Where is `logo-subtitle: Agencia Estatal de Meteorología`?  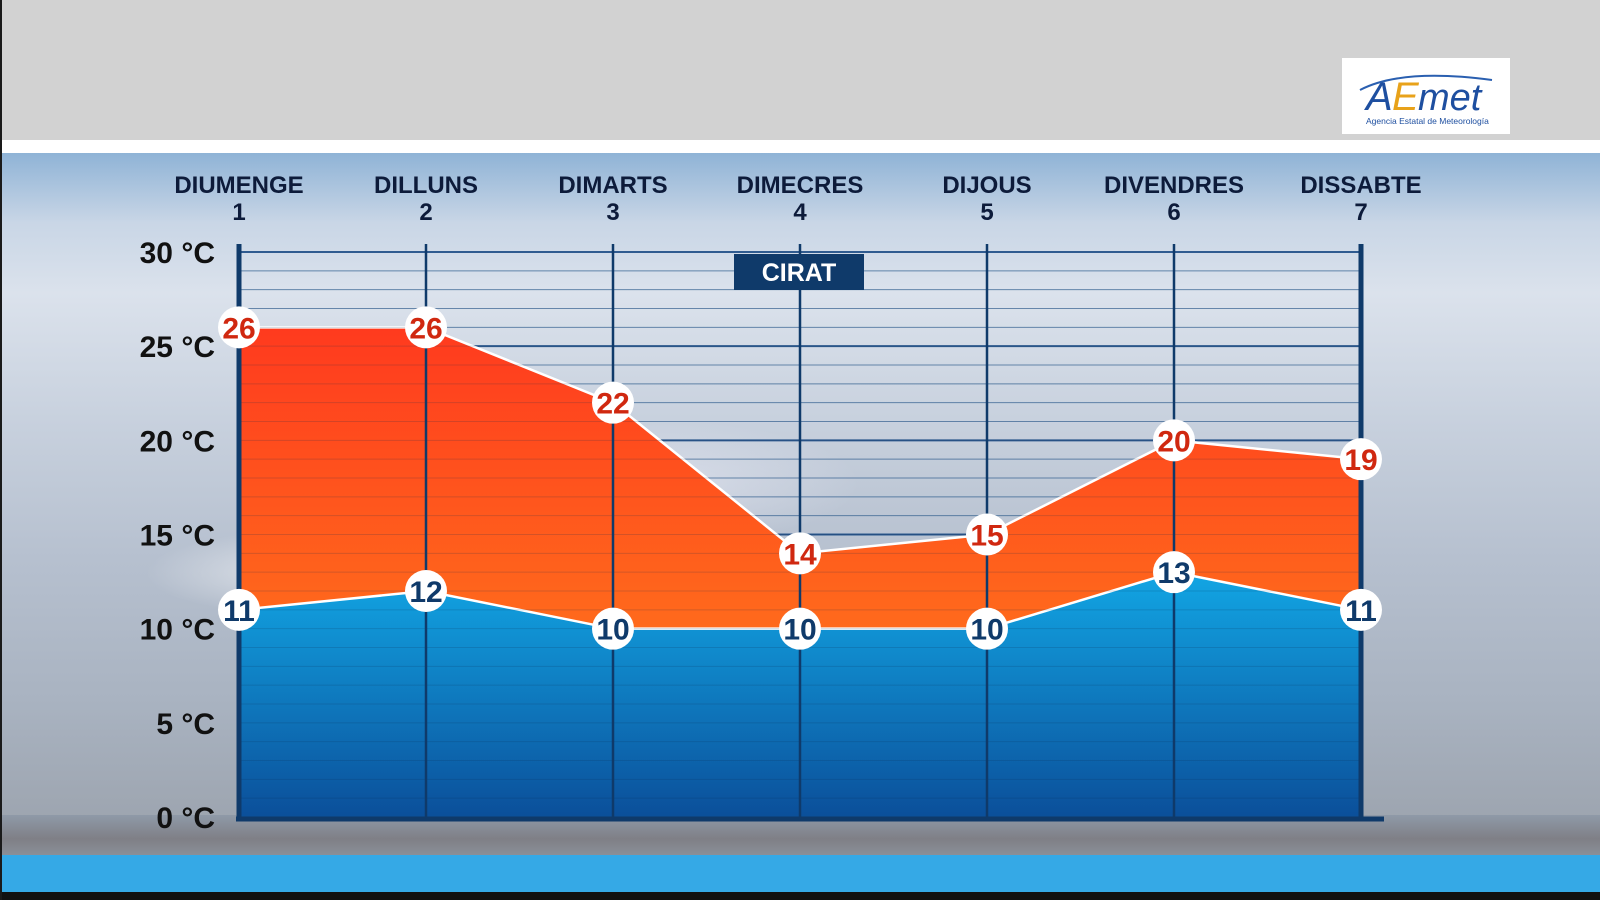 logo-subtitle: Agencia Estatal de Meteorología is located at coordinates (1427, 121).